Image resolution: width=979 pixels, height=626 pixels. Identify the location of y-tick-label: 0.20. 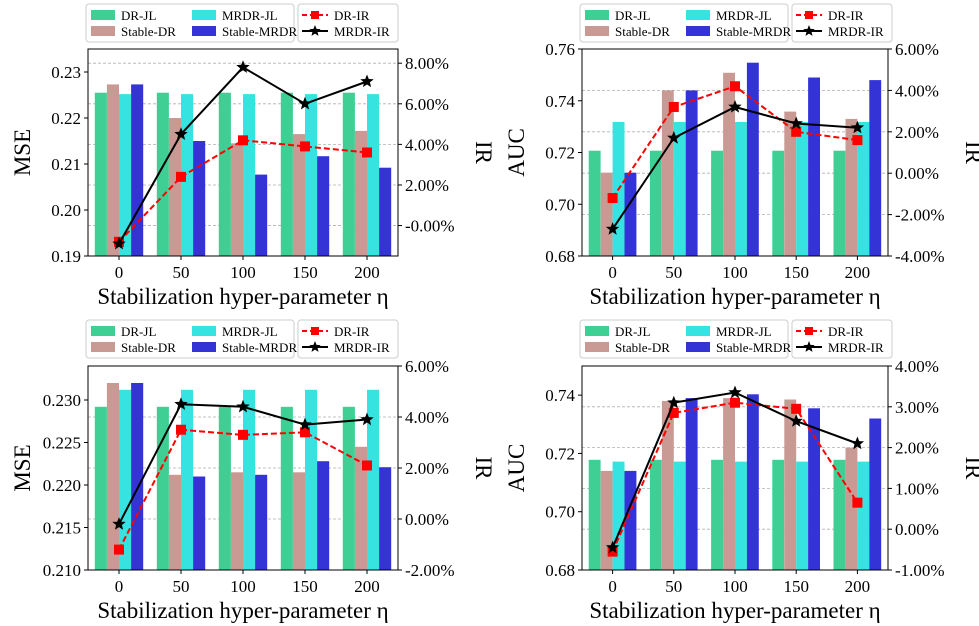
(66, 210).